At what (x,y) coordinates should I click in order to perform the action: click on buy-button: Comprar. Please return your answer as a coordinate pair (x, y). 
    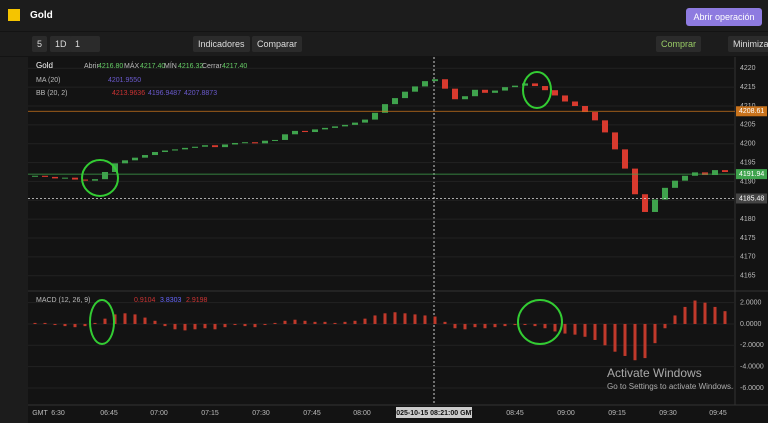
    Looking at the image, I should click on (679, 44).